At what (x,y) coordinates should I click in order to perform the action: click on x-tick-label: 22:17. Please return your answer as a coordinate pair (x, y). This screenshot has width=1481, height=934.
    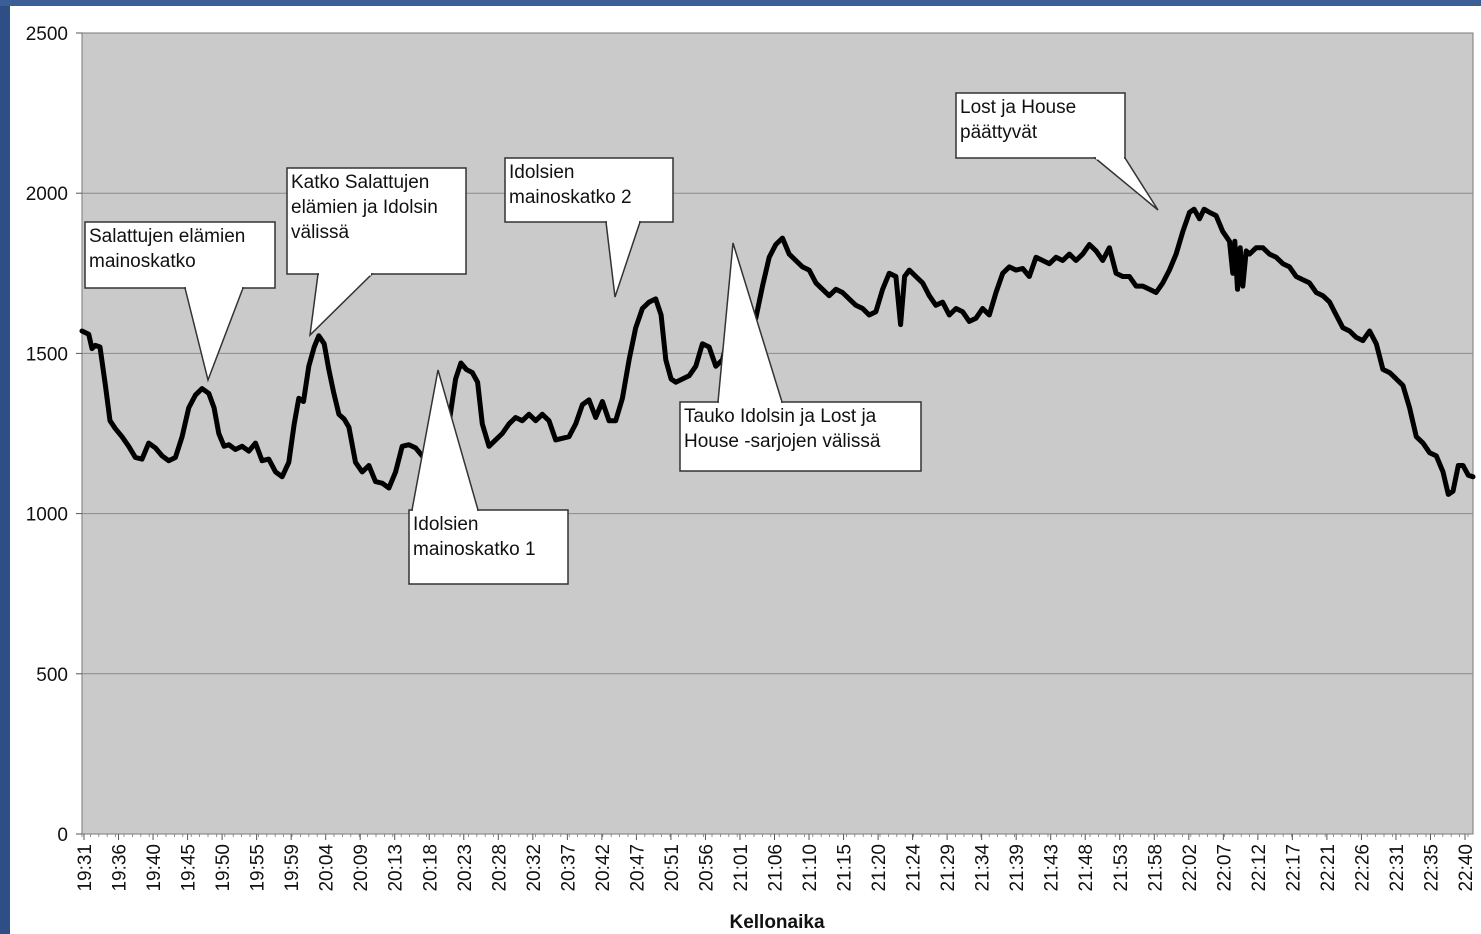
    Looking at the image, I should click on (1293, 868).